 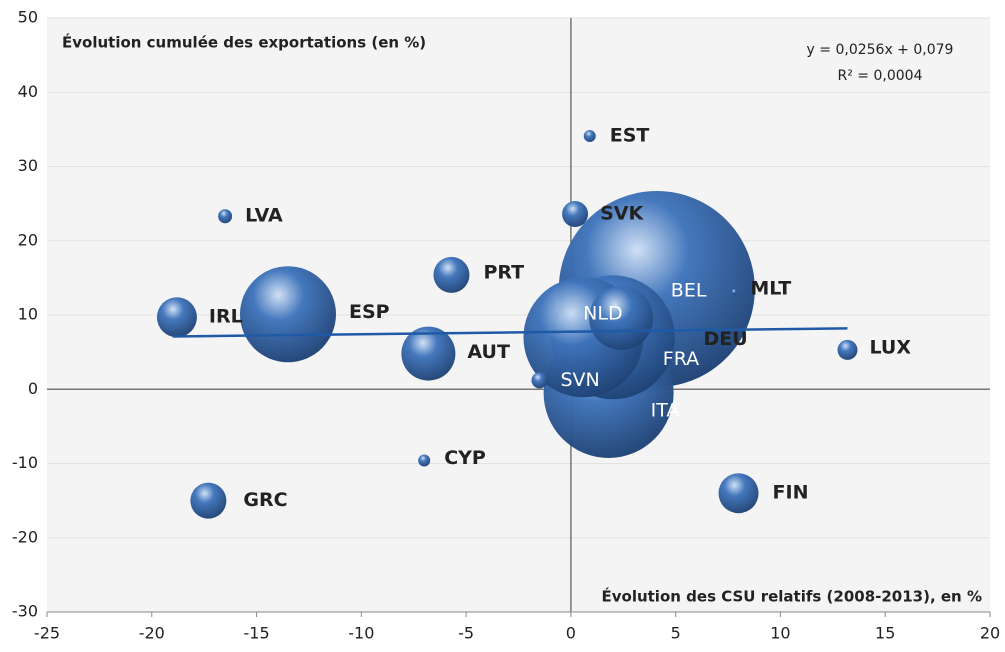 What do you see at coordinates (665, 410) in the screenshot?
I see `bubble-label: ITA` at bounding box center [665, 410].